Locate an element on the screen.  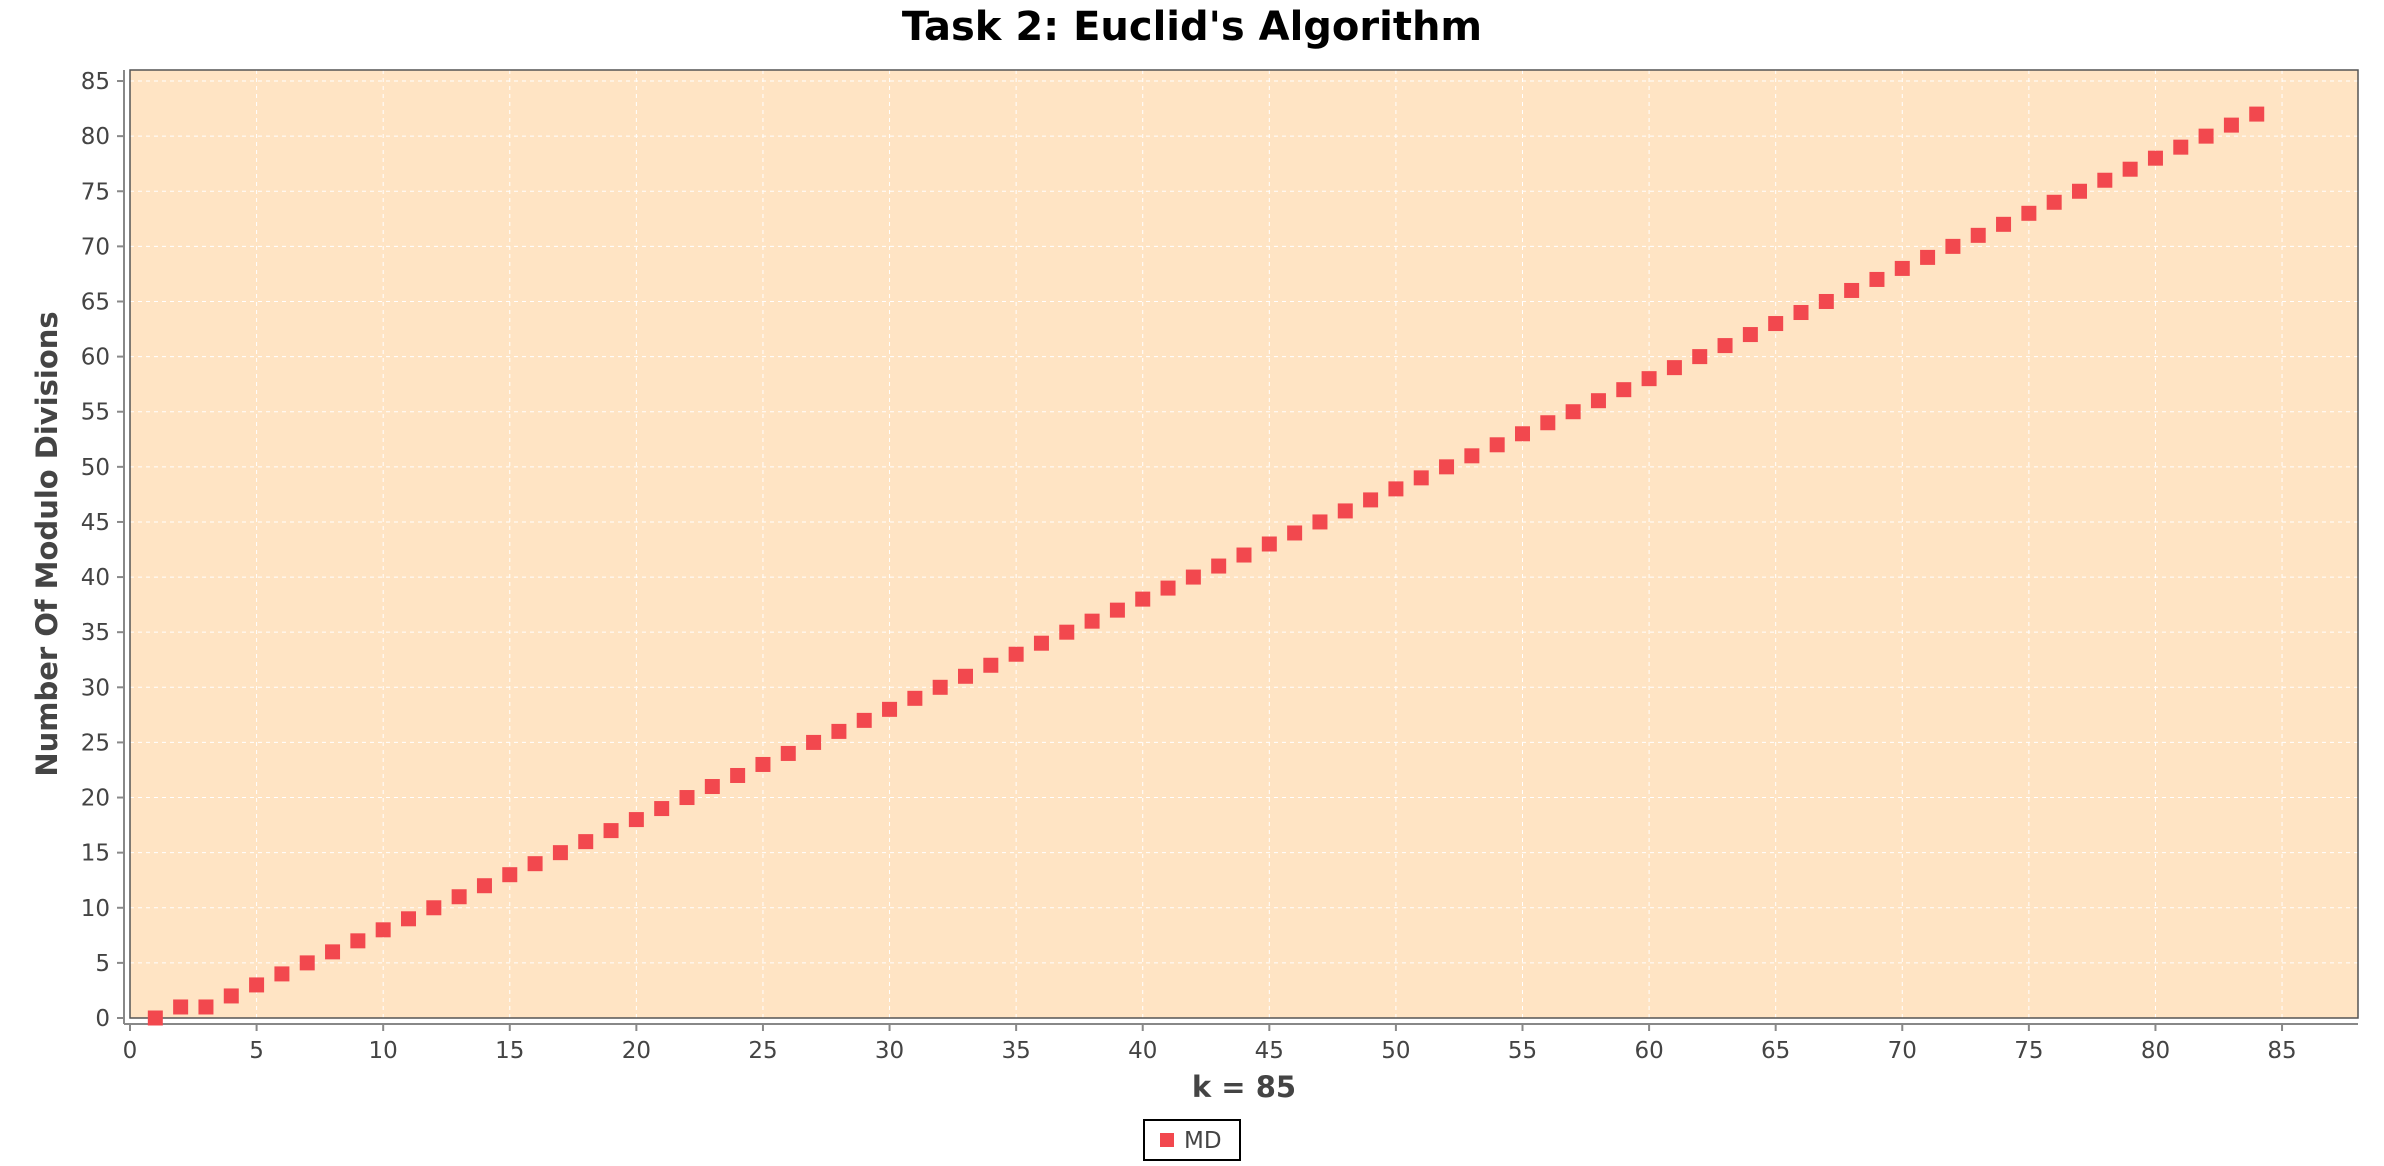
y-tick-label: 75 is located at coordinates (95, 192).